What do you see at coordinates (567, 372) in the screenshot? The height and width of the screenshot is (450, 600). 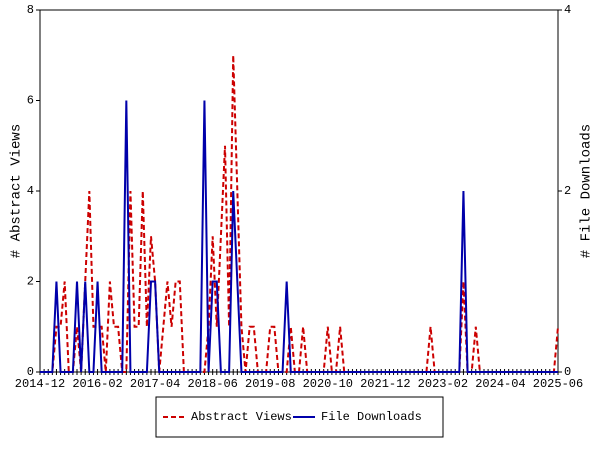 I see `y2-tick-label: 0` at bounding box center [567, 372].